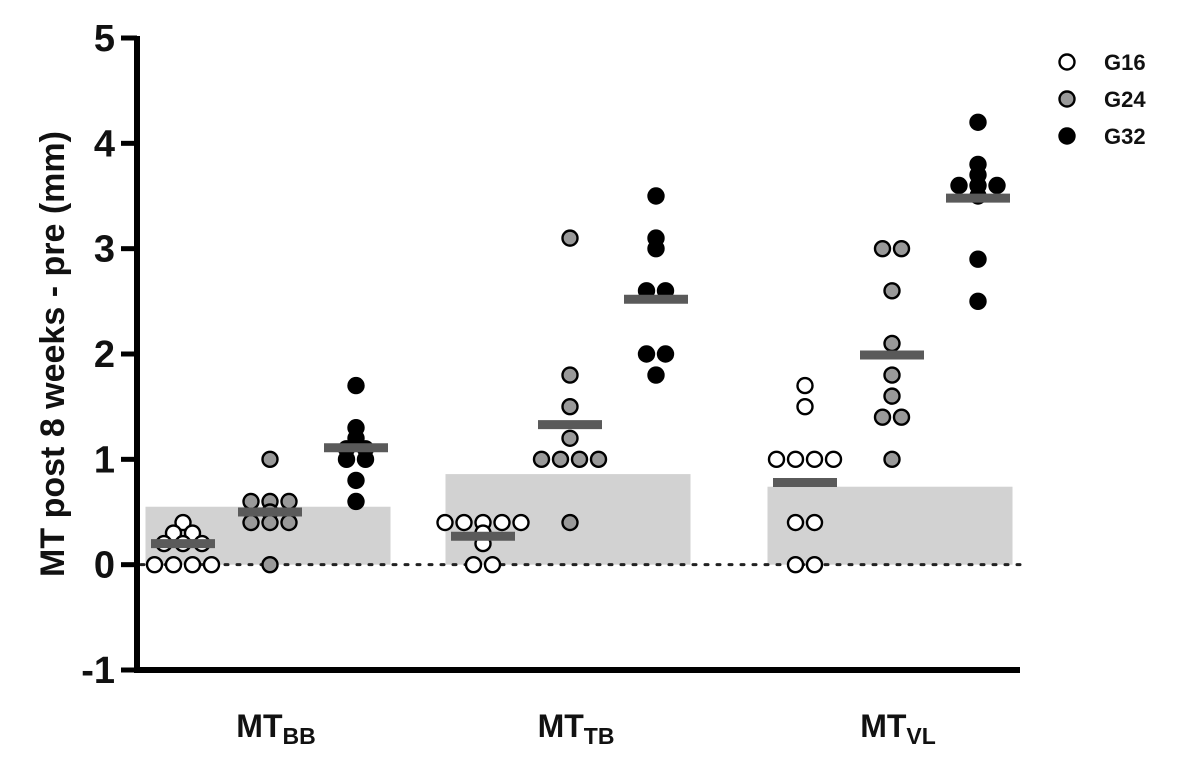  What do you see at coordinates (104, 355) in the screenshot?
I see `y-tick-label: 2` at bounding box center [104, 355].